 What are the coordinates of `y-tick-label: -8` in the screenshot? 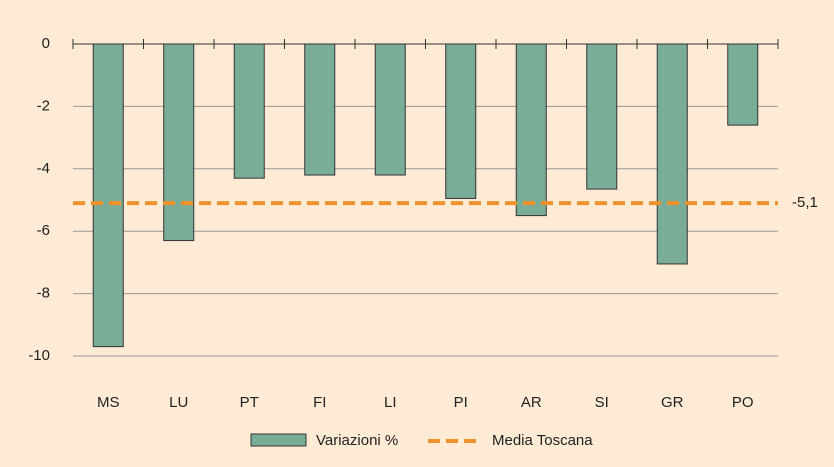 It's located at (43, 293).